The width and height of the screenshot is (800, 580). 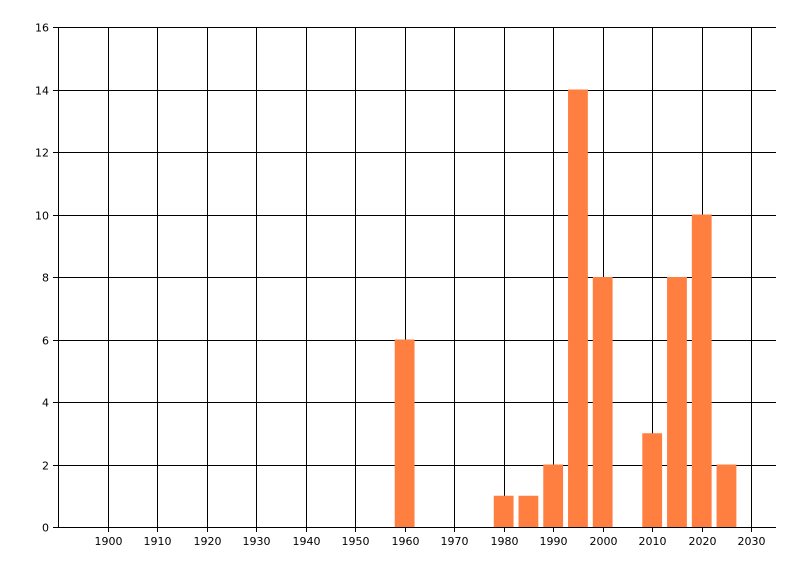 I want to click on x-tick-label: 1960, so click(x=406, y=541).